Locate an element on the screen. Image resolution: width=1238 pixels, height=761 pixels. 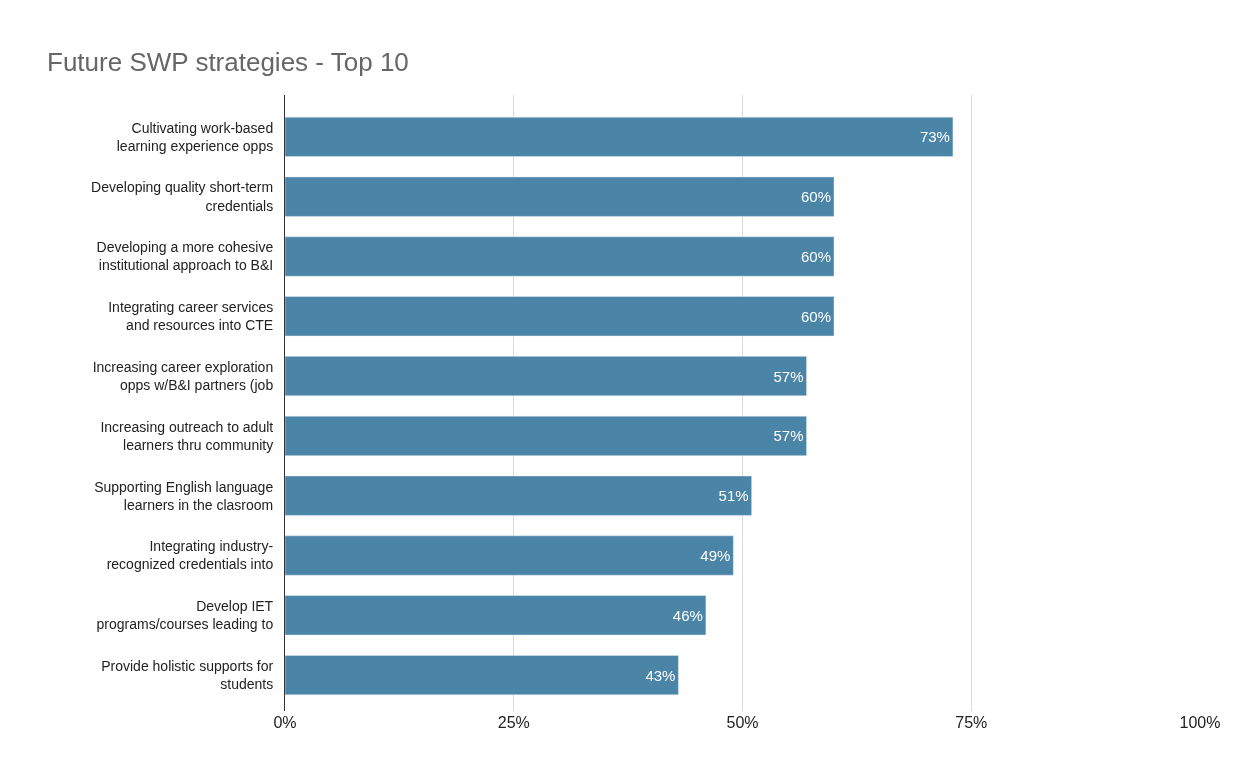
x-tick-label: 25% is located at coordinates (513, 722).